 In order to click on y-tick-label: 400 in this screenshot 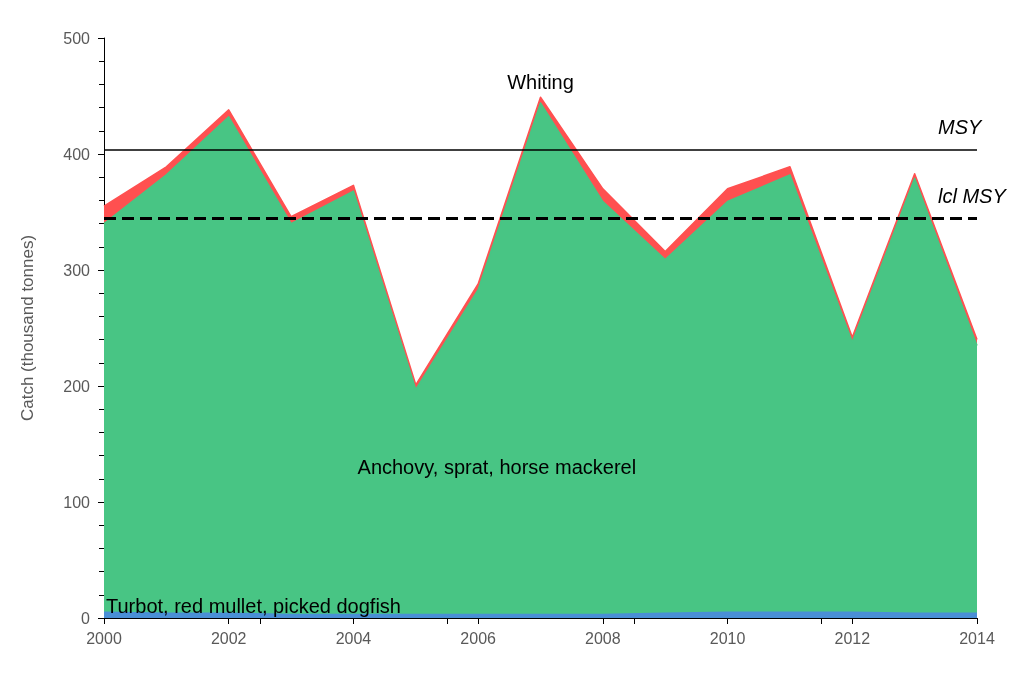, I will do `click(77, 154)`.